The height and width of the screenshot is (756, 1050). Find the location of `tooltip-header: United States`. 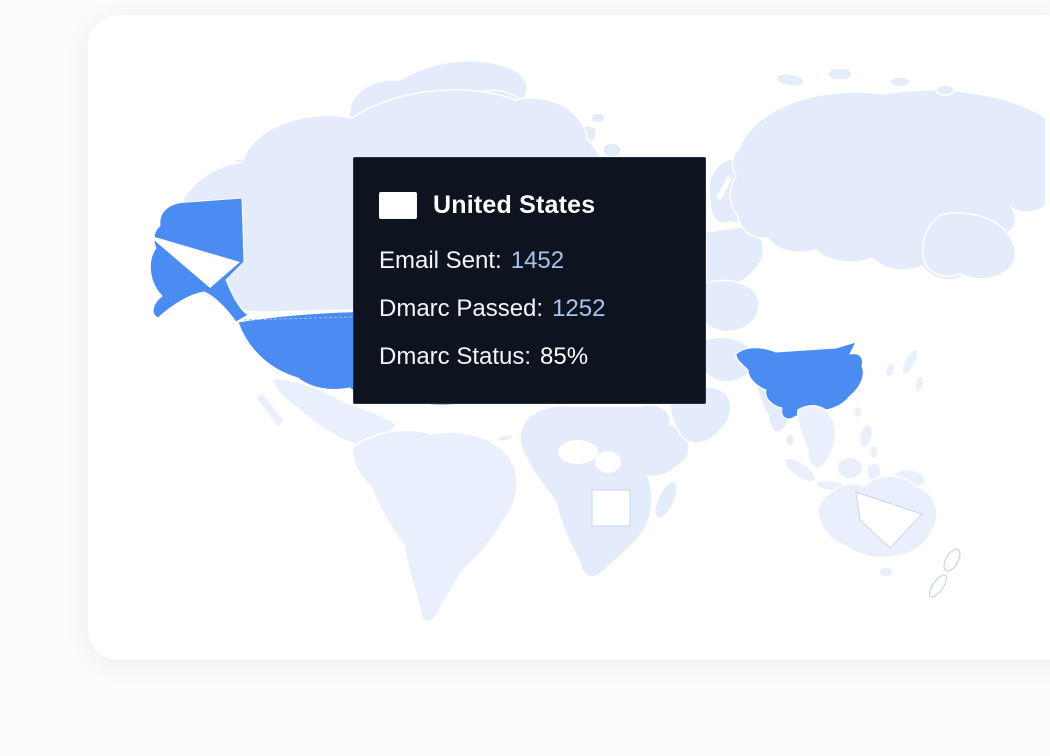

tooltip-header: United States is located at coordinates (529, 205).